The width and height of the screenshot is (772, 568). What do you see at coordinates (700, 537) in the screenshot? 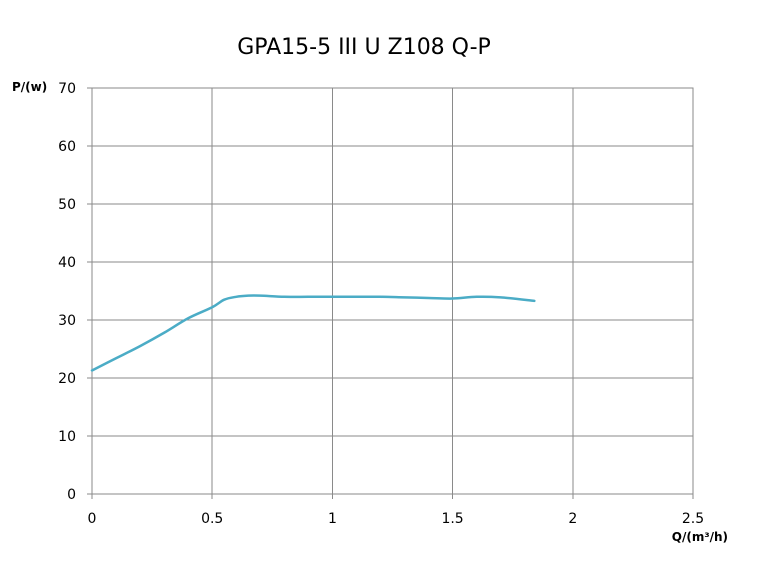
I see `x-axis-label: Q/(m³/h)` at bounding box center [700, 537].